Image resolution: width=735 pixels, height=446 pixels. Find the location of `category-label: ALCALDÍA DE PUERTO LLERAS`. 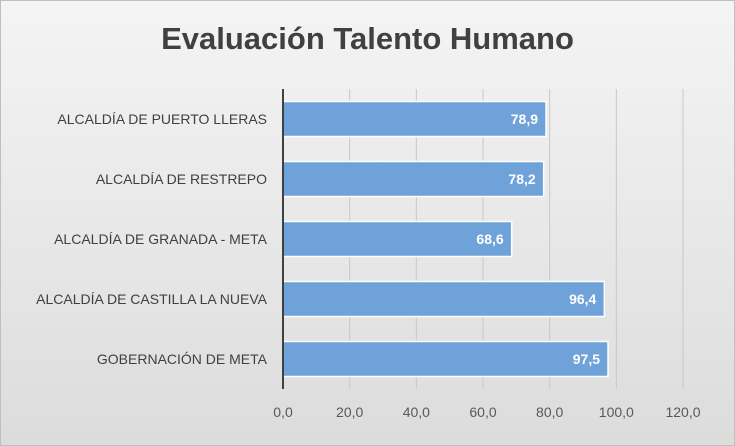

category-label: ALCALDÍA DE PUERTO LLERAS is located at coordinates (162, 119).